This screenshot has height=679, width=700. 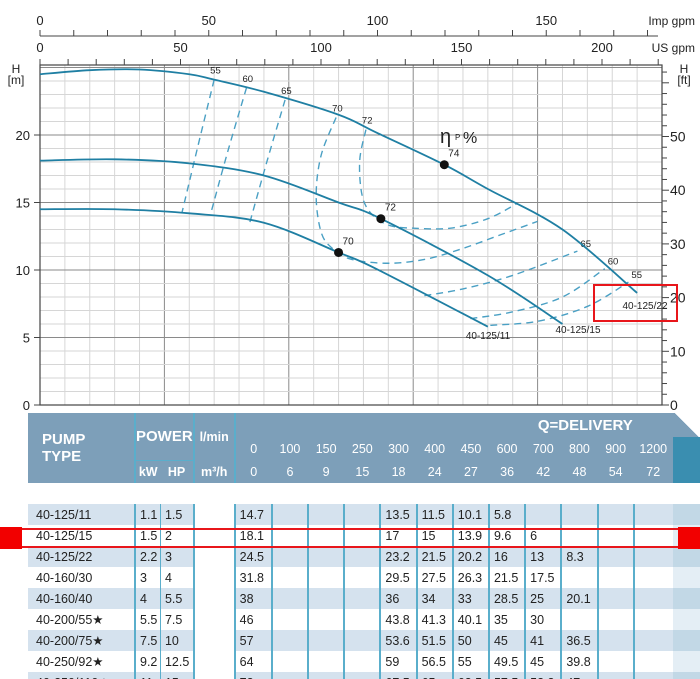 I want to click on kw-cell: 1.1, so click(x=147, y=514).